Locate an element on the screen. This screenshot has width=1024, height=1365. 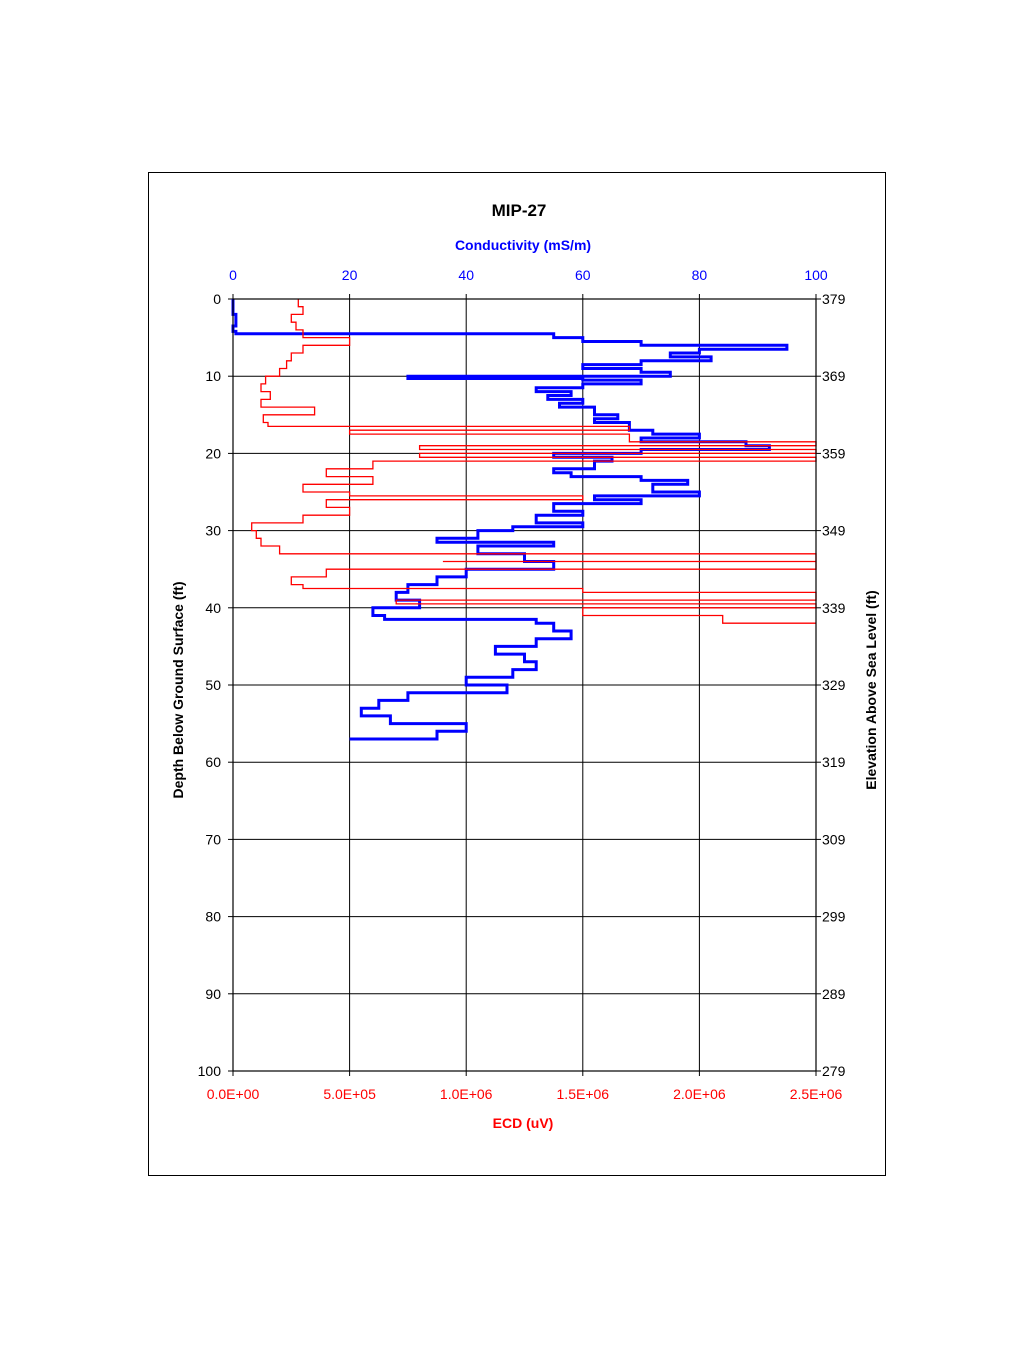
left-tick-label: 30 is located at coordinates (213, 531).